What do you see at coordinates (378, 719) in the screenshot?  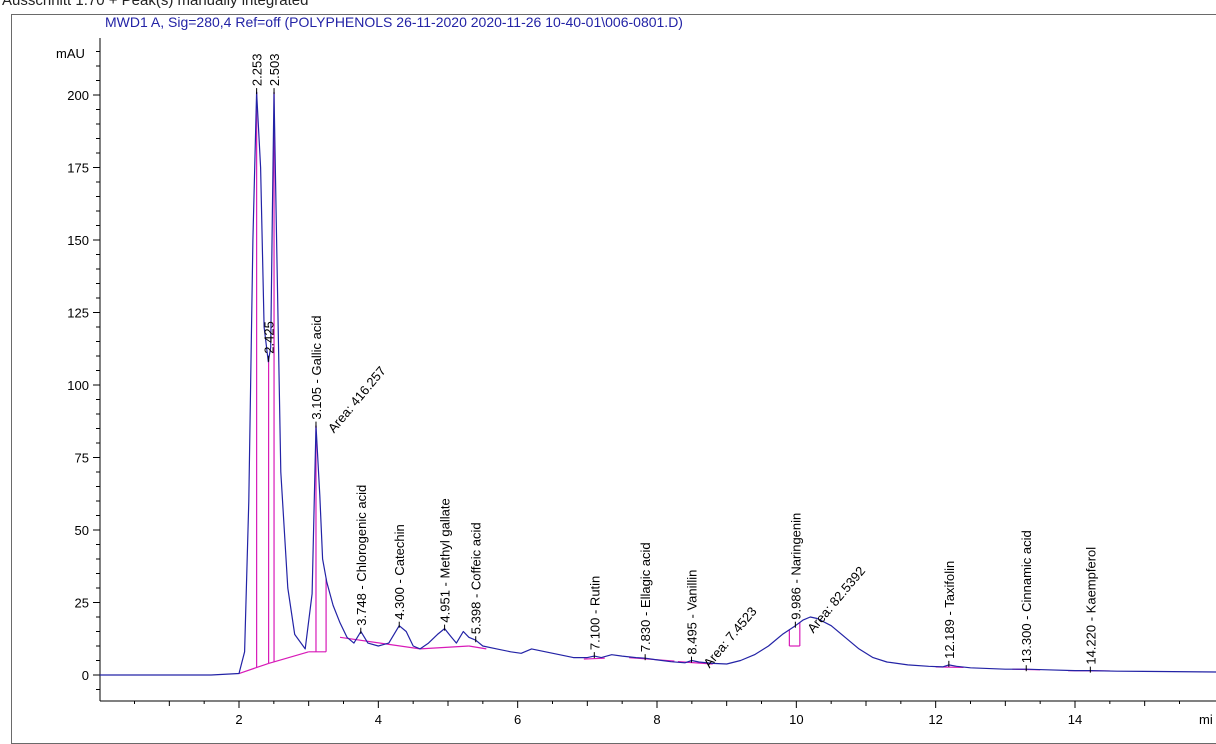 I see `x-tick-label: 4` at bounding box center [378, 719].